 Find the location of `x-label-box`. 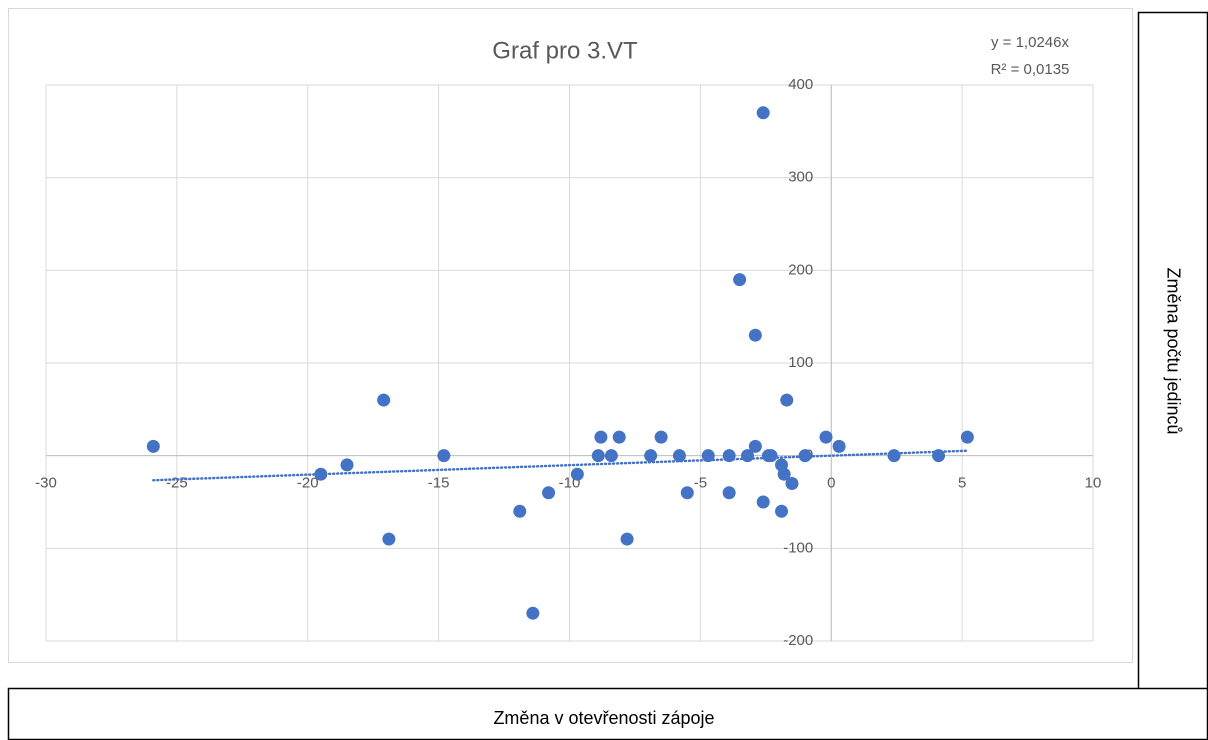

x-label-box is located at coordinates (607, 713).